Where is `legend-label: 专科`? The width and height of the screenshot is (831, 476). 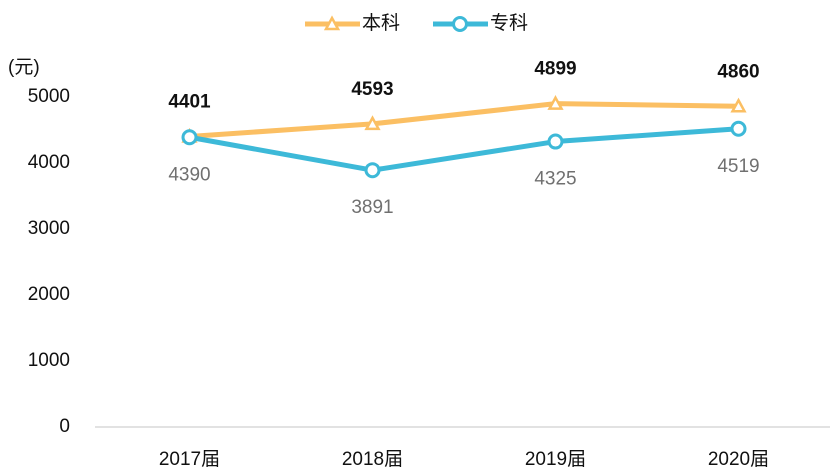
legend-label: 专科 is located at coordinates (509, 23).